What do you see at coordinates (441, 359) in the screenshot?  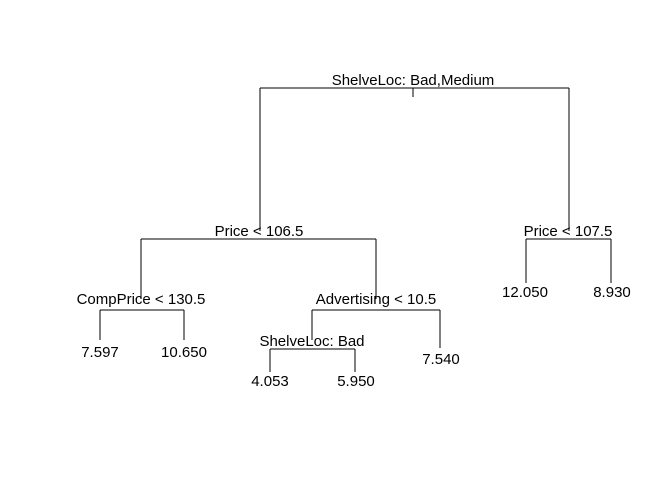 I see `leaf-value: 7.540` at bounding box center [441, 359].